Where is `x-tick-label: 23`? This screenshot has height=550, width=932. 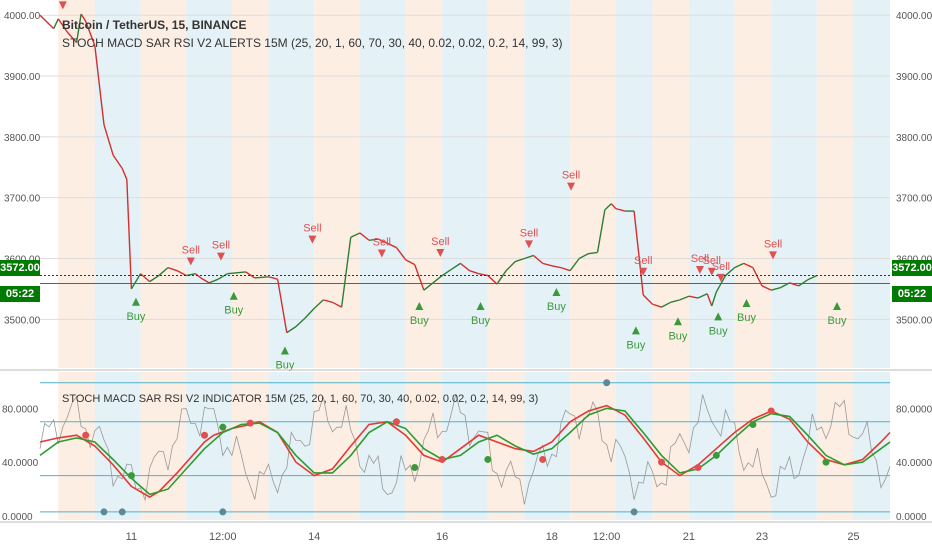 x-tick-label: 23 is located at coordinates (762, 537).